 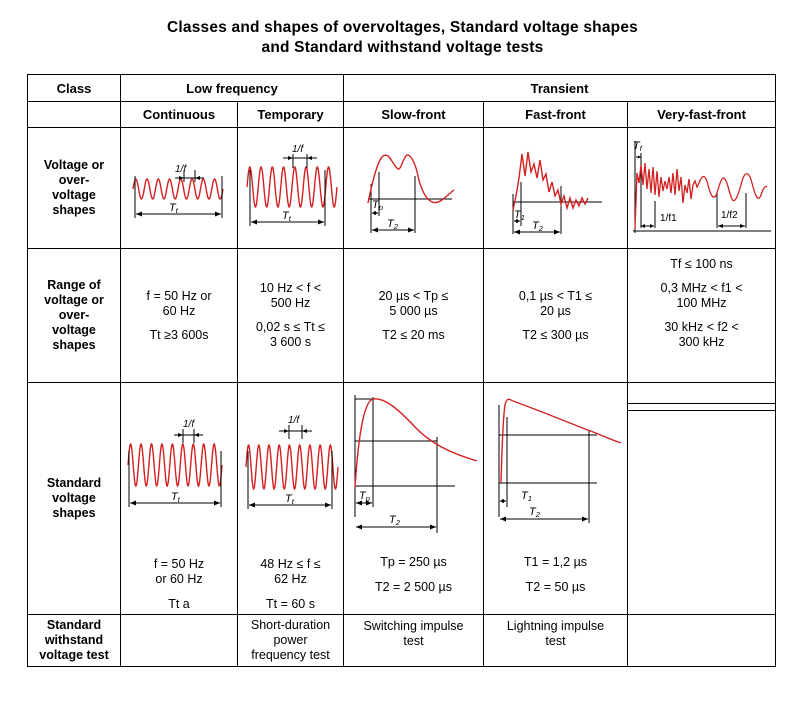 I want to click on range-temporary: 10 Hz < f <500 Hz 0,02 s ≤ Tt ≤3 600 s, so click(x=290, y=315).